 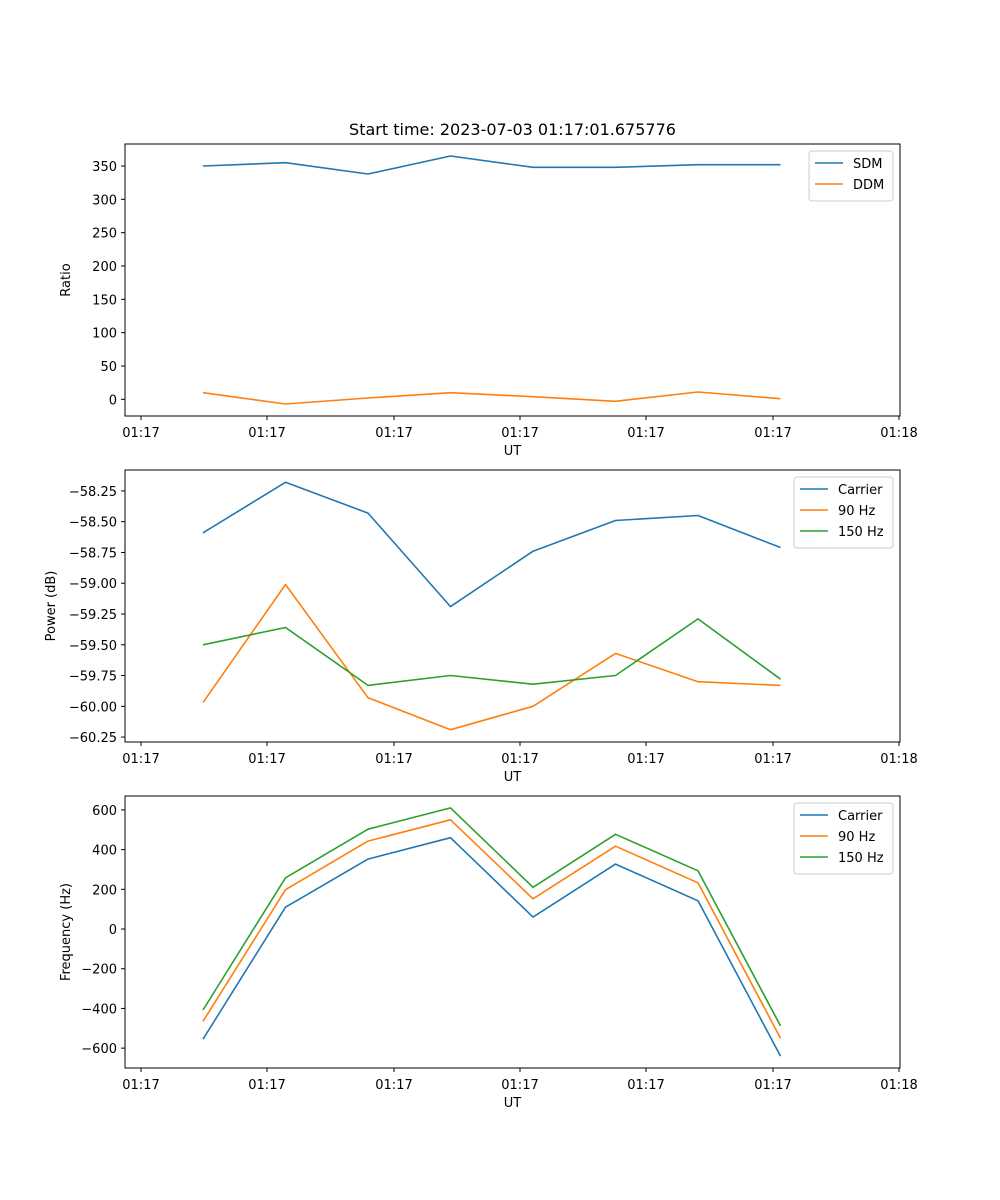 I want to click on series-line-ddm, so click(x=491, y=398).